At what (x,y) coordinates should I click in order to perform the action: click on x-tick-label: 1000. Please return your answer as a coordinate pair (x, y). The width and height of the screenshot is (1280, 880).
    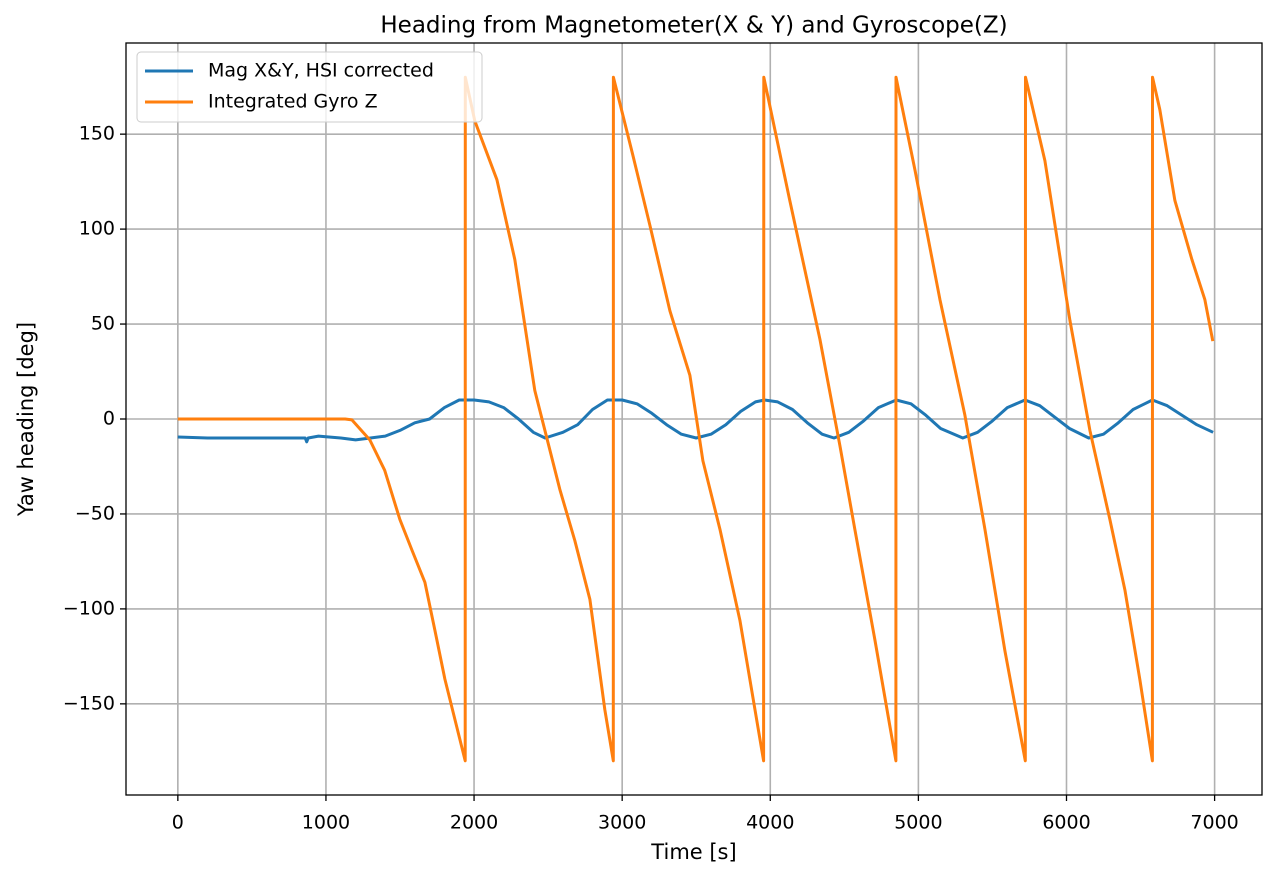
    Looking at the image, I should click on (326, 823).